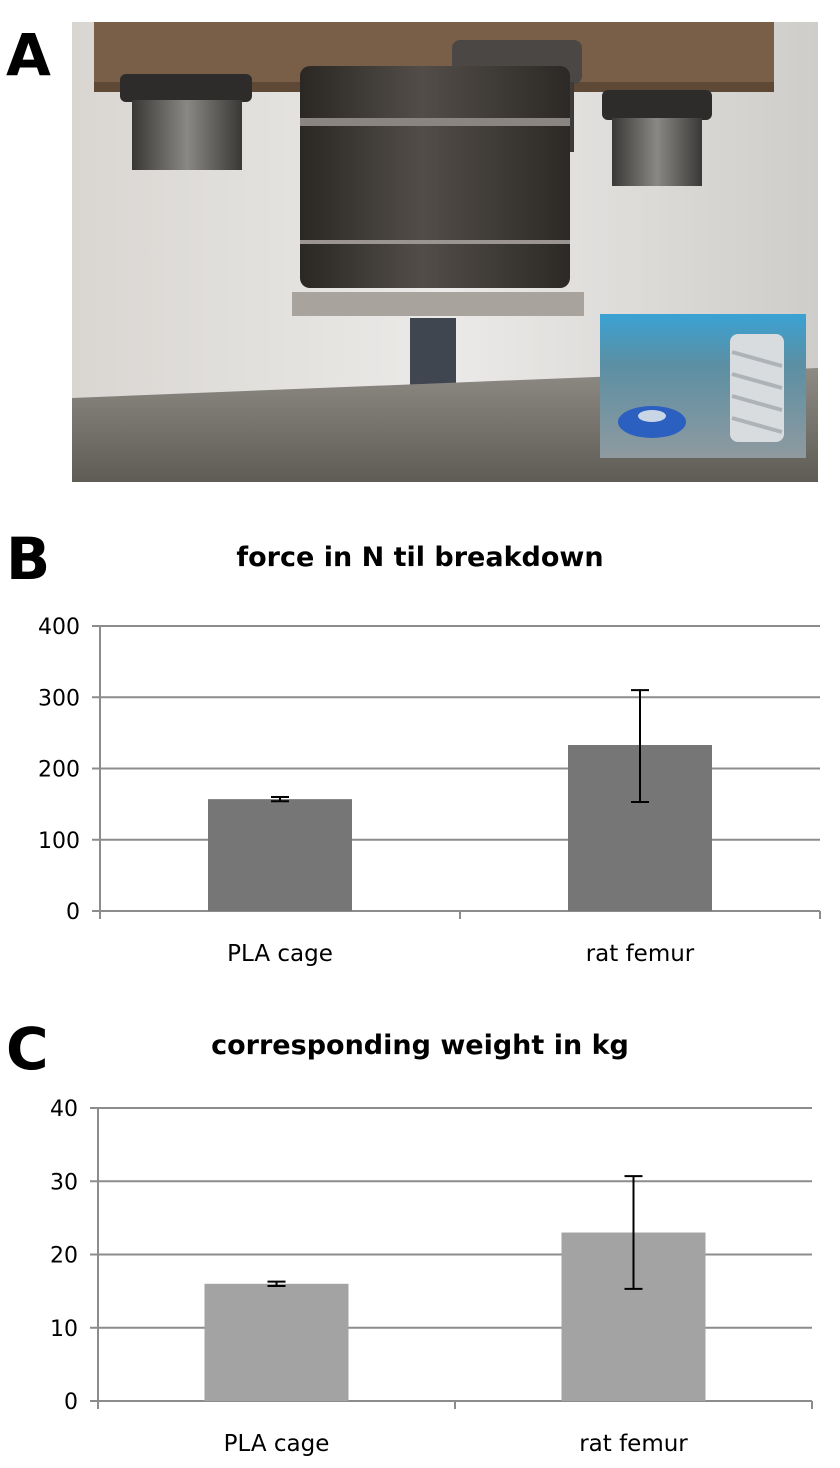  Describe the element at coordinates (59, 770) in the screenshot. I see `chart-b-ytick-label: 200` at that location.